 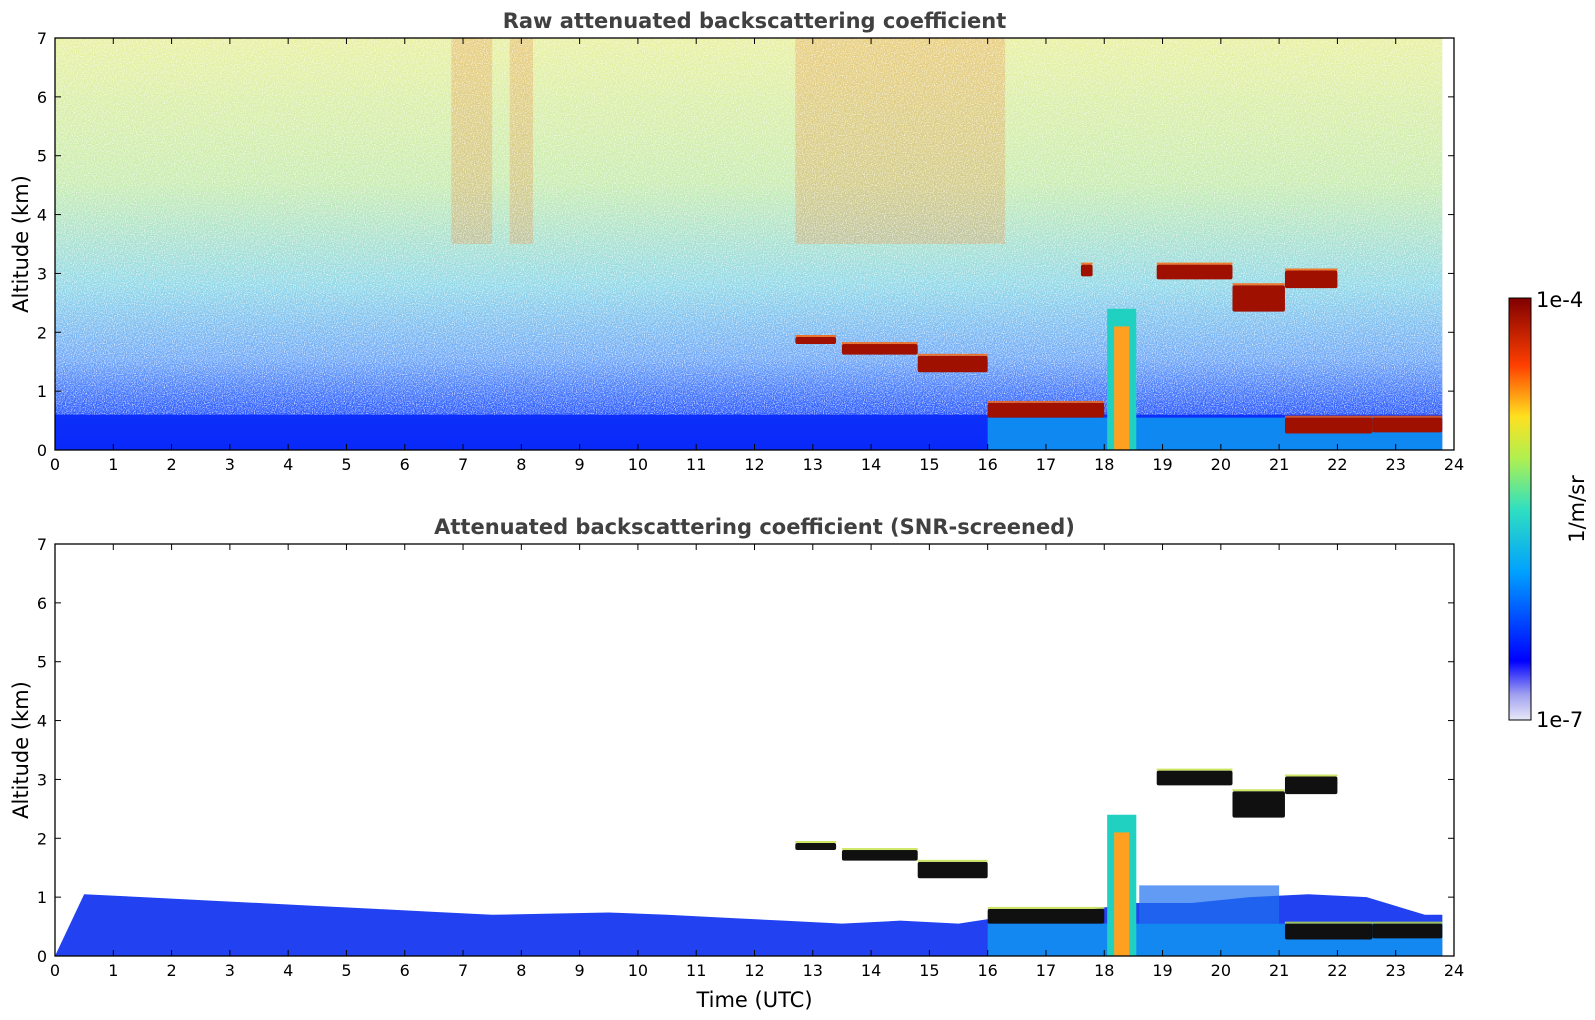 I want to click on screened-convective-core, so click(x=1122, y=894).